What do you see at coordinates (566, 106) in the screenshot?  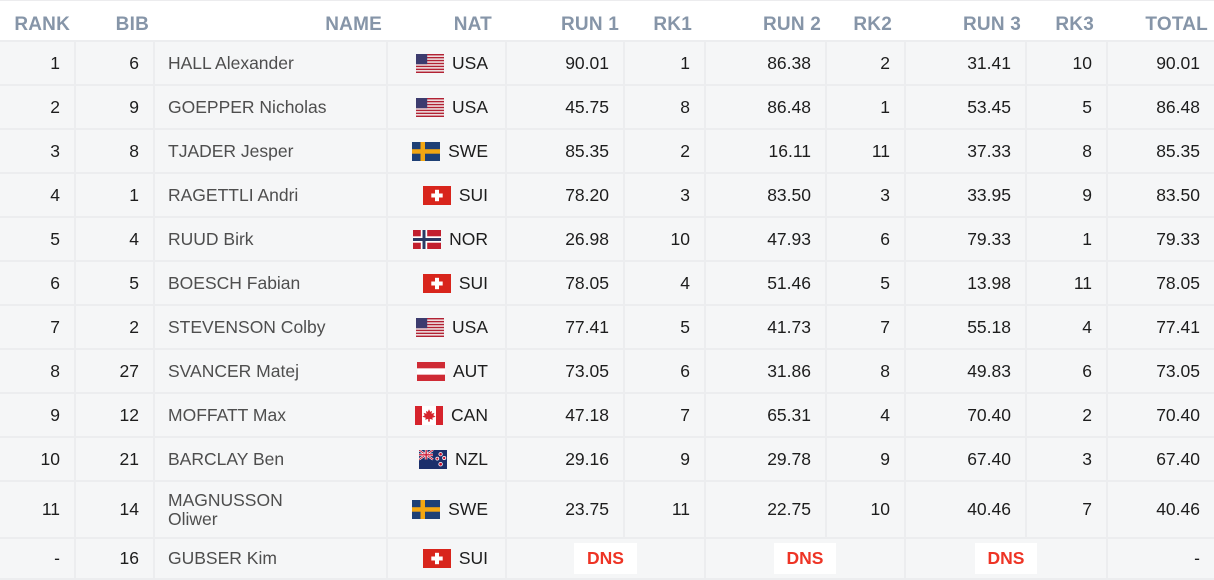 I see `run1-score-cell: 45.75` at bounding box center [566, 106].